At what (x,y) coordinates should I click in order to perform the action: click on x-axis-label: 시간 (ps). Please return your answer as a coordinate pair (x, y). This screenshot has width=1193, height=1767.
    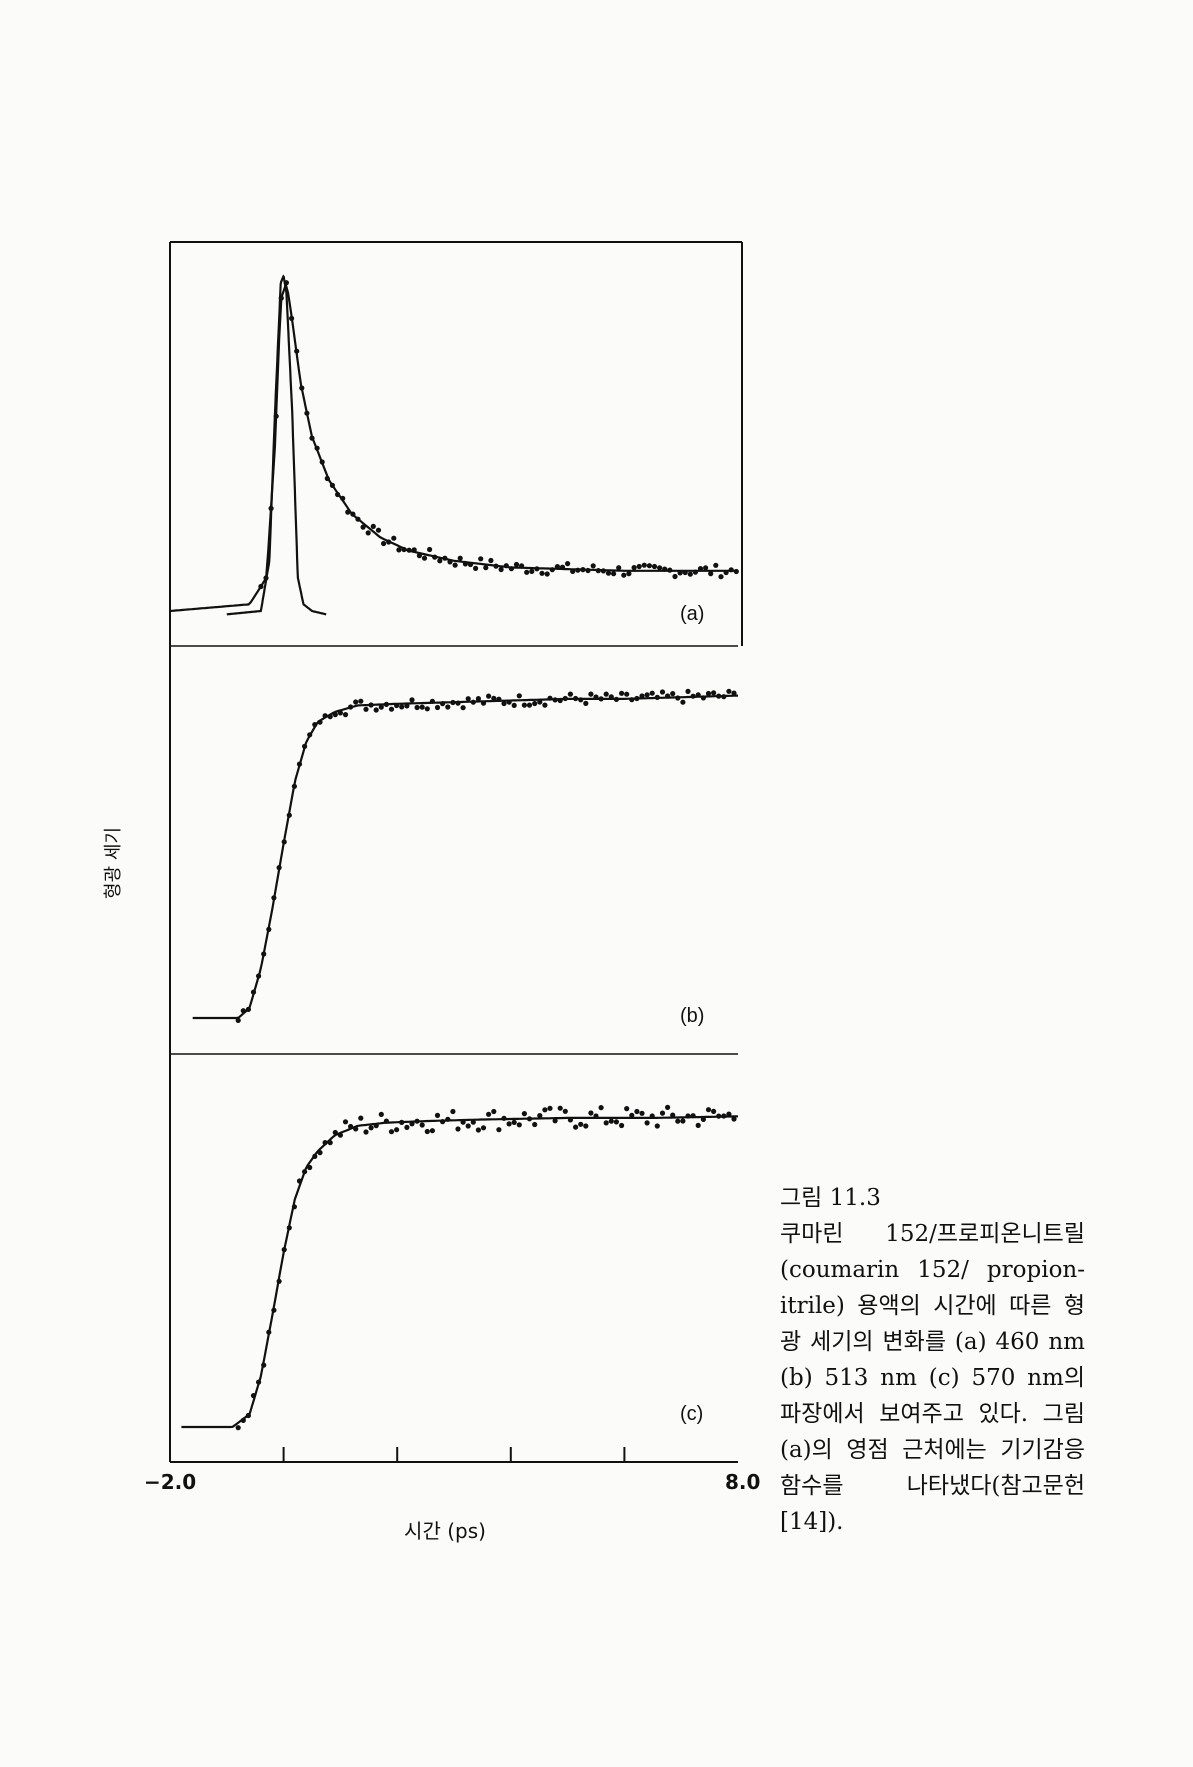
    Looking at the image, I should click on (445, 1531).